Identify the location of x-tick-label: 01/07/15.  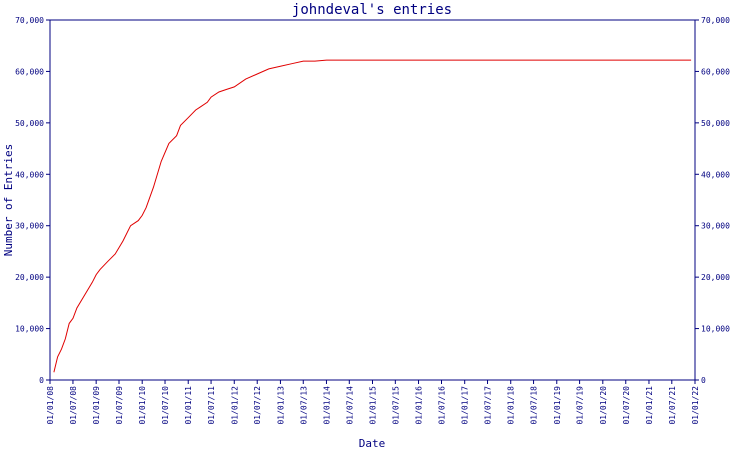
(395, 405).